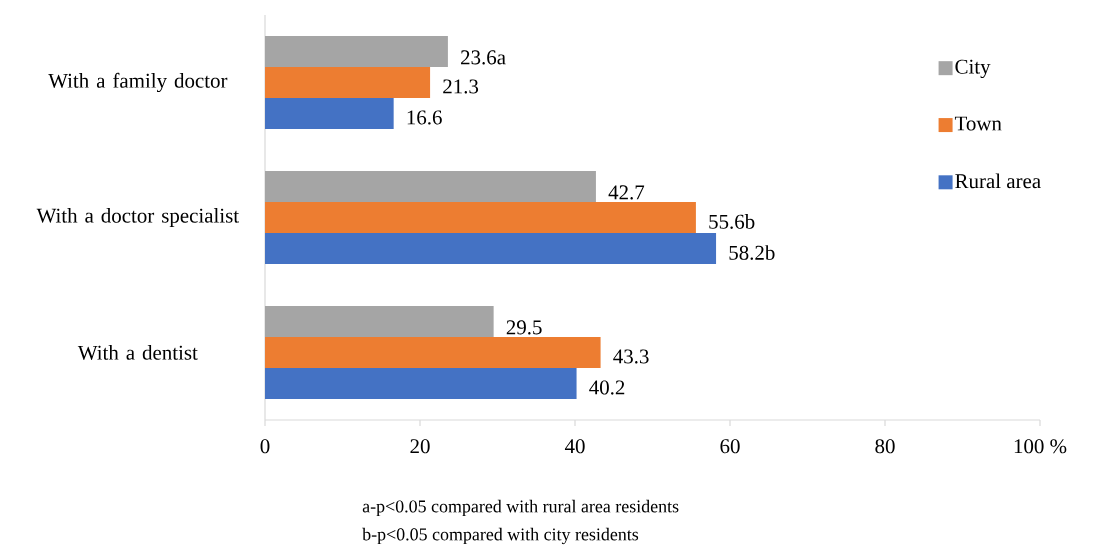  I want to click on data-label: 16.6, so click(424, 117).